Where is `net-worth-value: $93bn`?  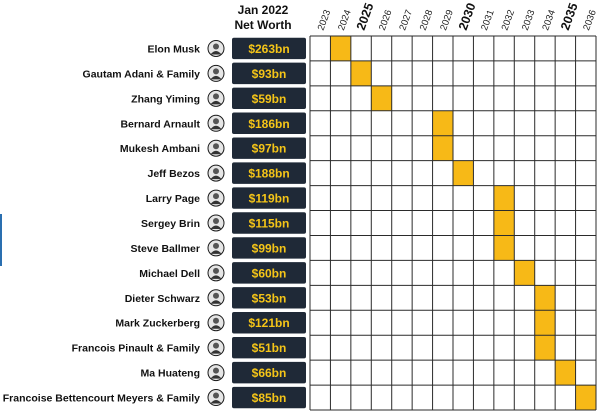
net-worth-value: $93bn is located at coordinates (269, 74).